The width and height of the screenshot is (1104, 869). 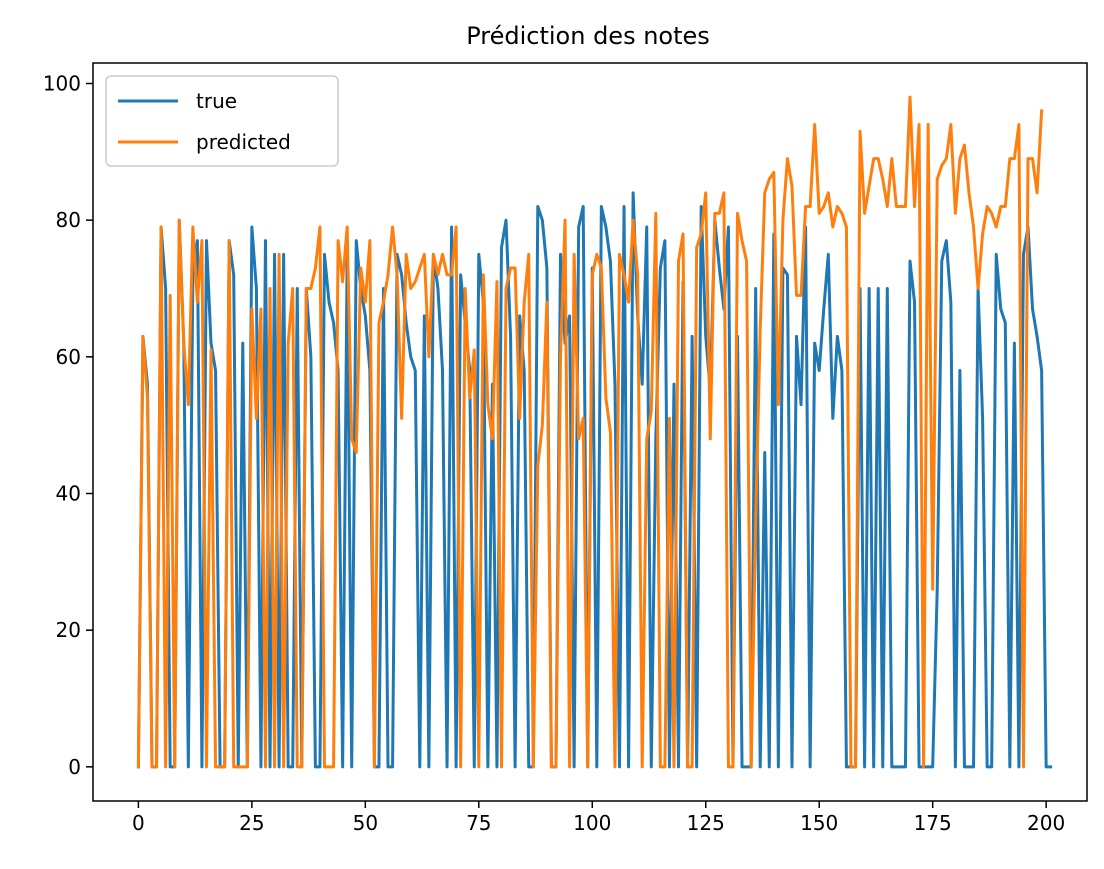 What do you see at coordinates (138, 823) in the screenshot?
I see `x-tick-label: 0` at bounding box center [138, 823].